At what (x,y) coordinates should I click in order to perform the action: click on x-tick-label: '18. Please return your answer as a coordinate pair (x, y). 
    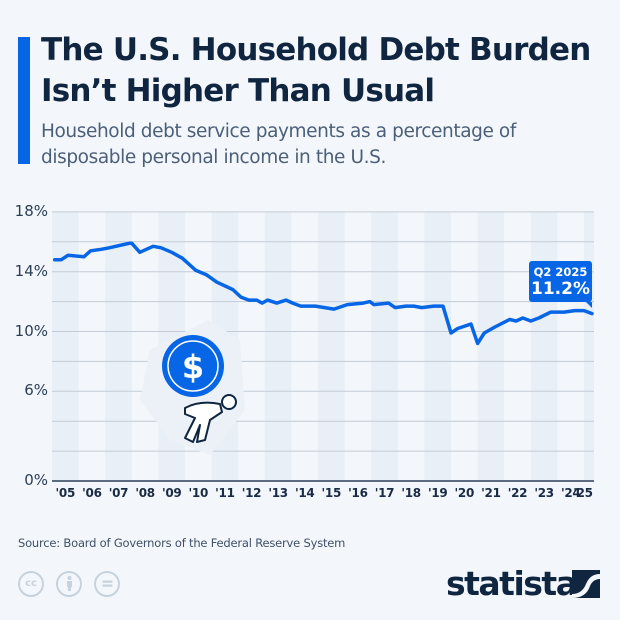
    Looking at the image, I should click on (411, 493).